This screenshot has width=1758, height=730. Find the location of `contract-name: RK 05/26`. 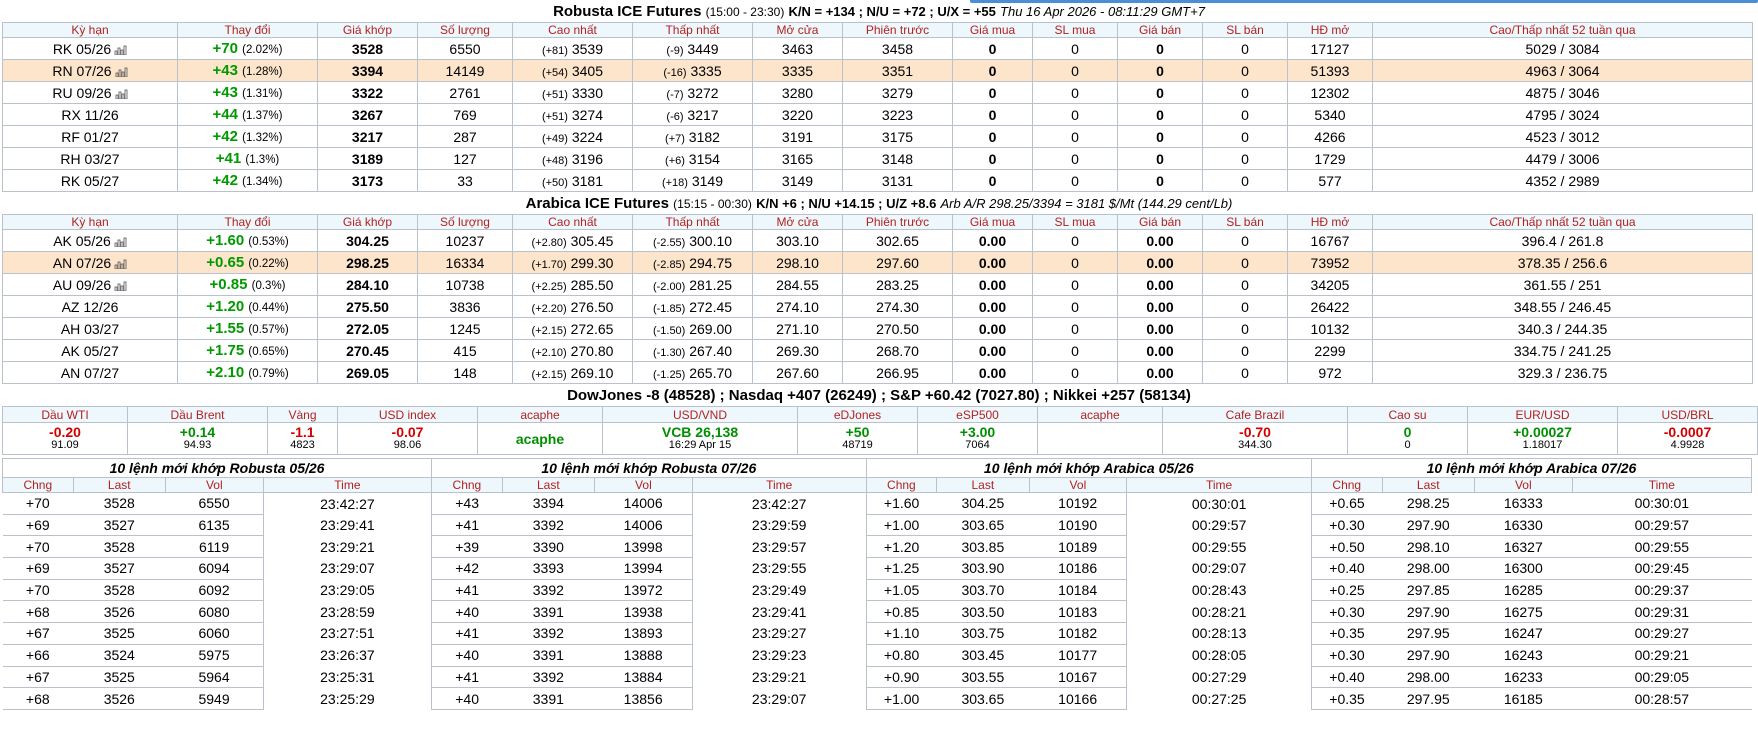

contract-name: RK 05/26 is located at coordinates (82, 48).